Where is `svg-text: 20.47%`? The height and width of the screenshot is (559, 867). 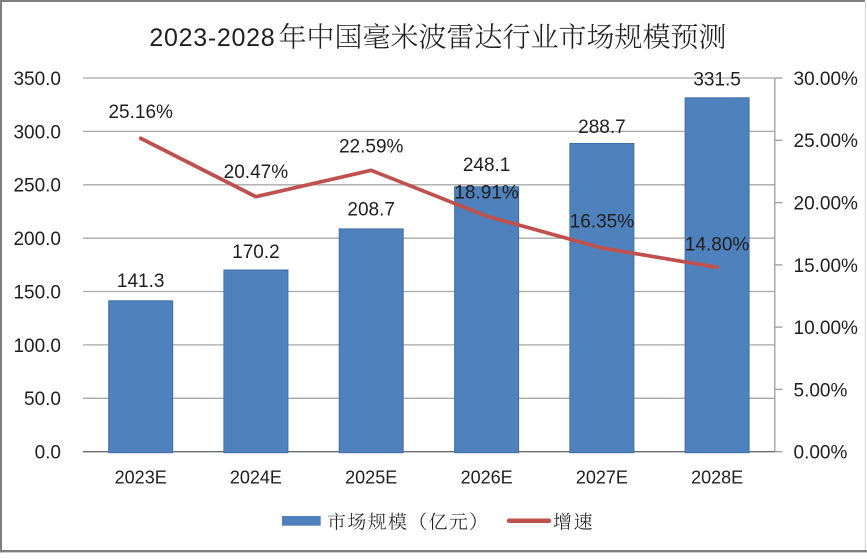 svg-text: 20.47% is located at coordinates (256, 172).